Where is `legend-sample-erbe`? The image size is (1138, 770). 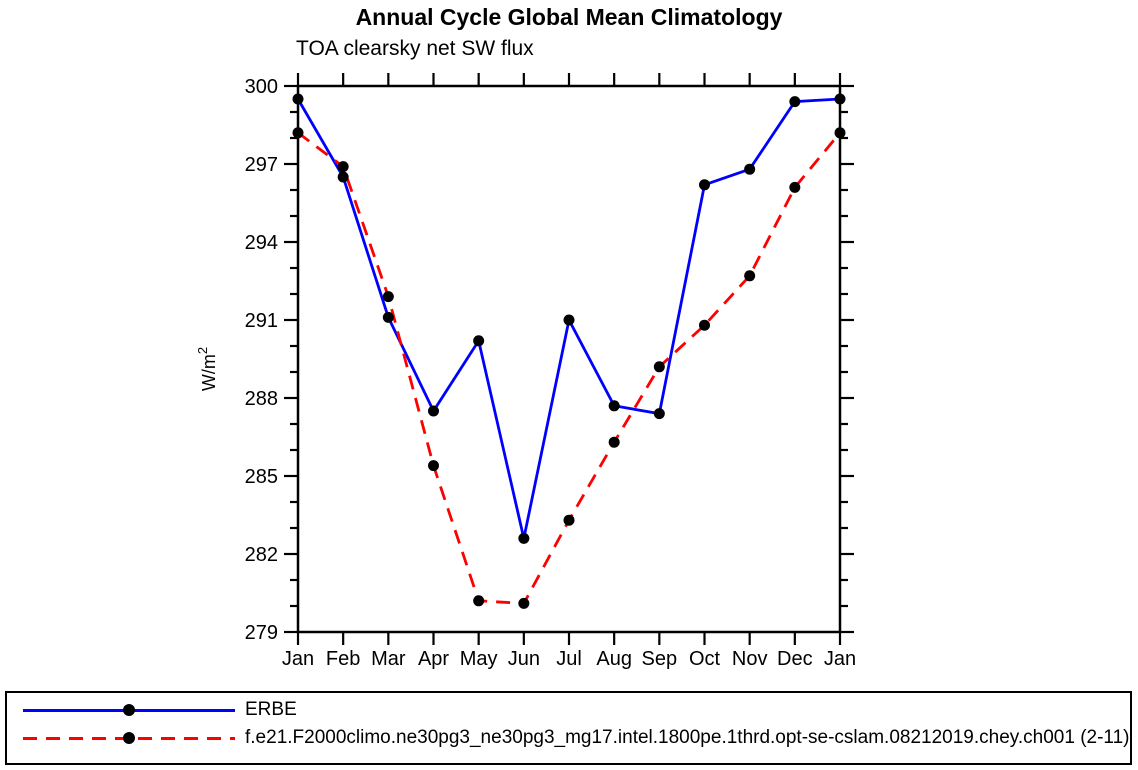
legend-sample-erbe is located at coordinates (129, 710).